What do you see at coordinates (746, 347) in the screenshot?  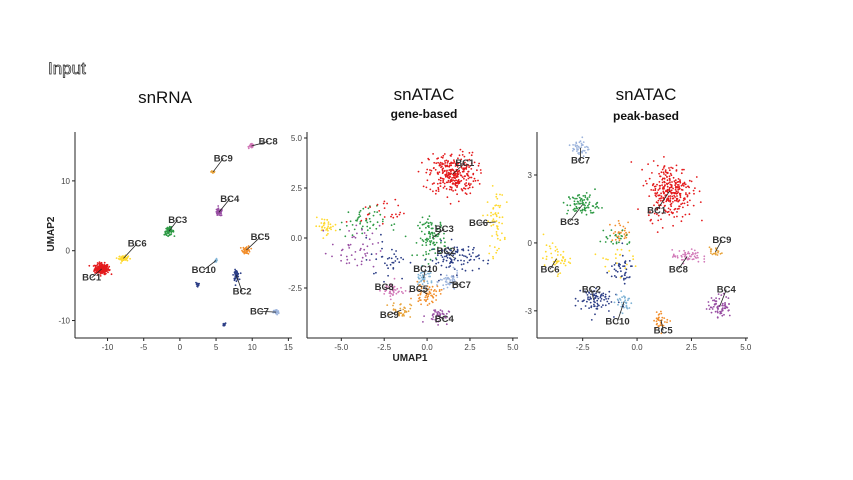 I see `x-tick-label: 5.0` at bounding box center [746, 347].